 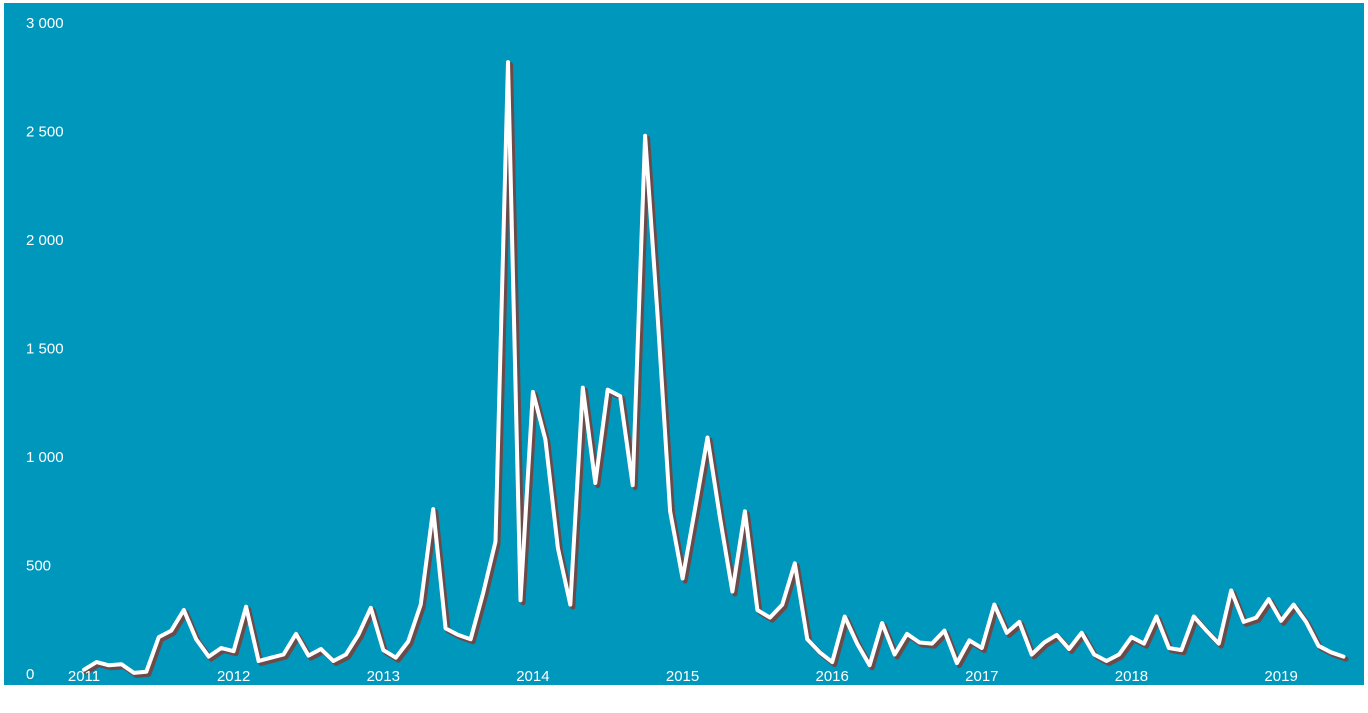 What do you see at coordinates (45, 23) in the screenshot?
I see `y-tick-label: 3 000` at bounding box center [45, 23].